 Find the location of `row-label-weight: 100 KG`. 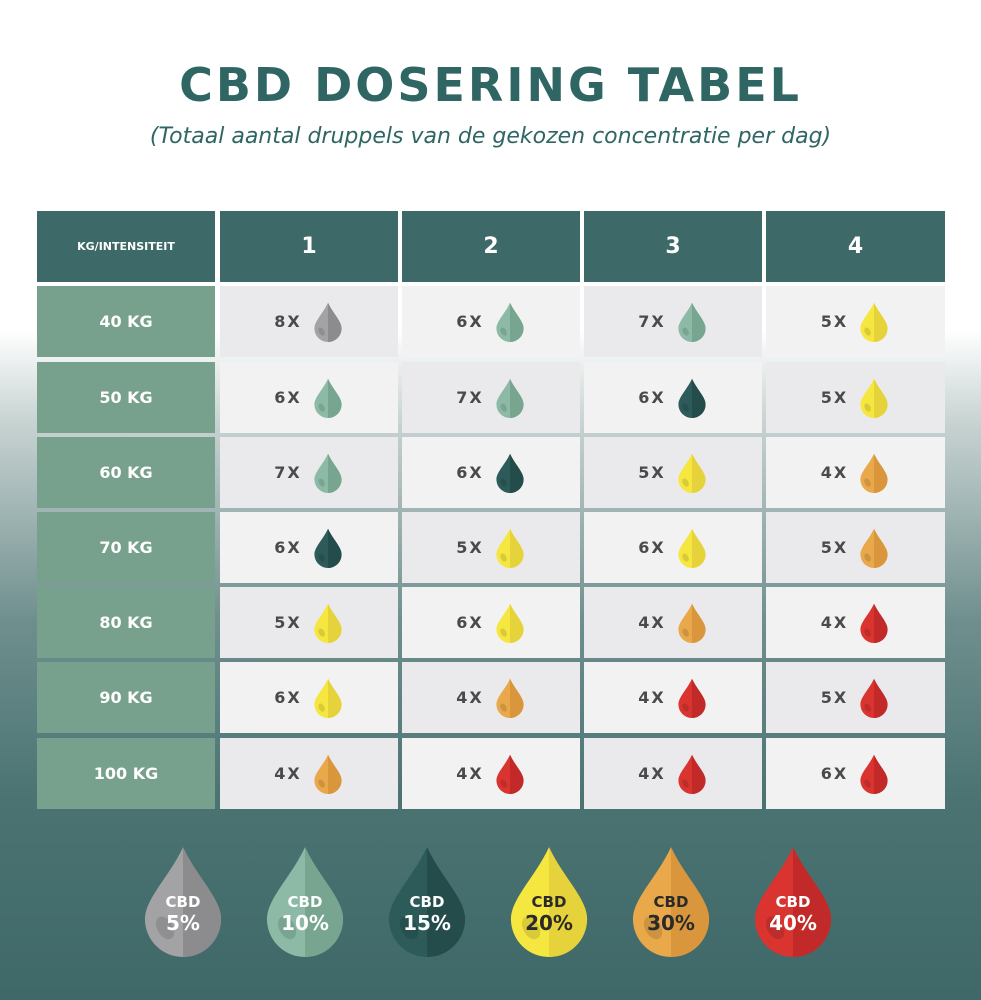

row-label-weight: 100 KG is located at coordinates (126, 773).